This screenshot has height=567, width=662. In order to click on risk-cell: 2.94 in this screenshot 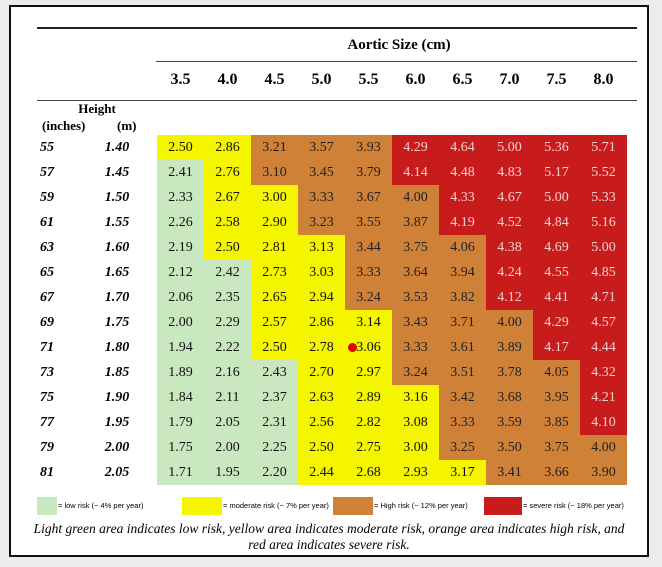, I will do `click(321, 297)`.